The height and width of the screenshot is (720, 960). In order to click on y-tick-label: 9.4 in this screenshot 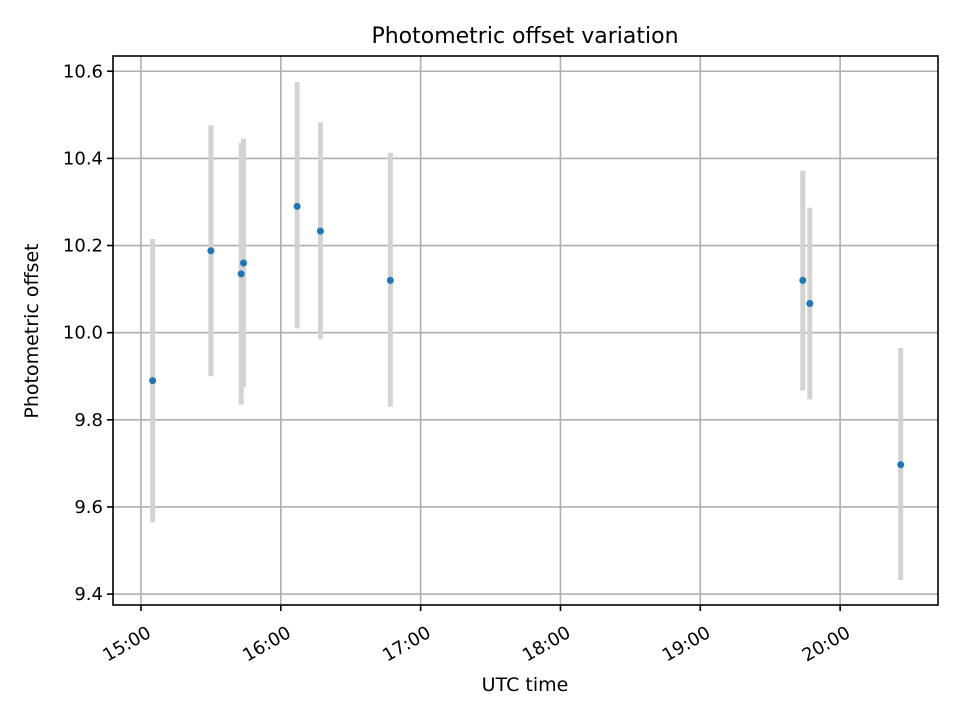, I will do `click(88, 594)`.